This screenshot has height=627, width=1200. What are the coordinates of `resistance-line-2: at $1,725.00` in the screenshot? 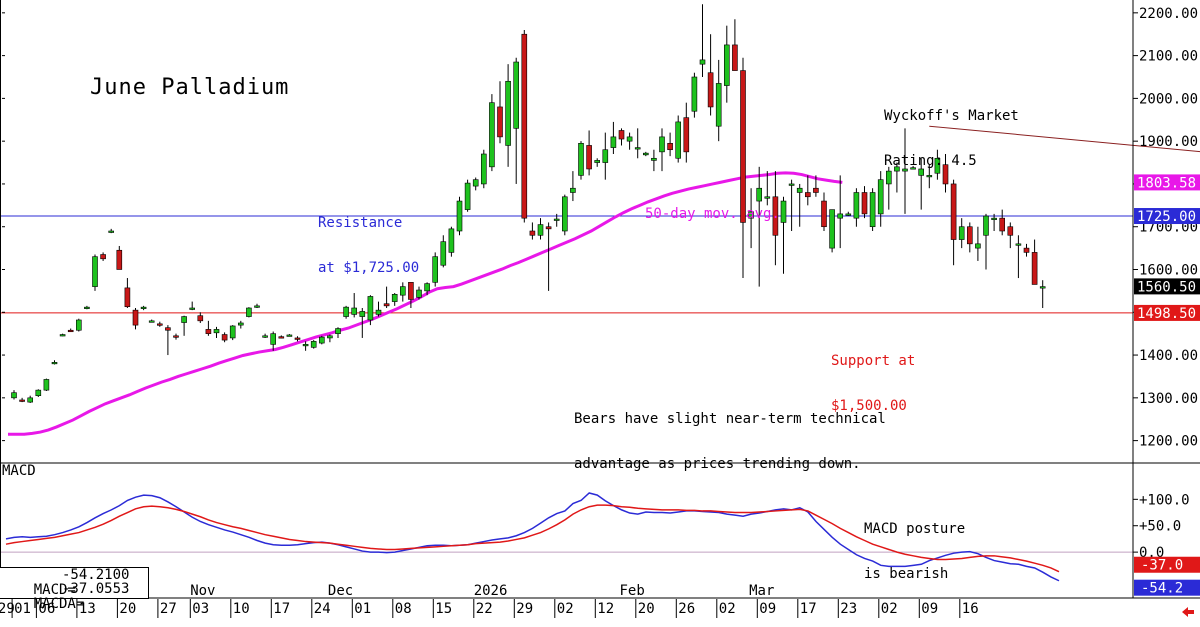 It's located at (369, 268).